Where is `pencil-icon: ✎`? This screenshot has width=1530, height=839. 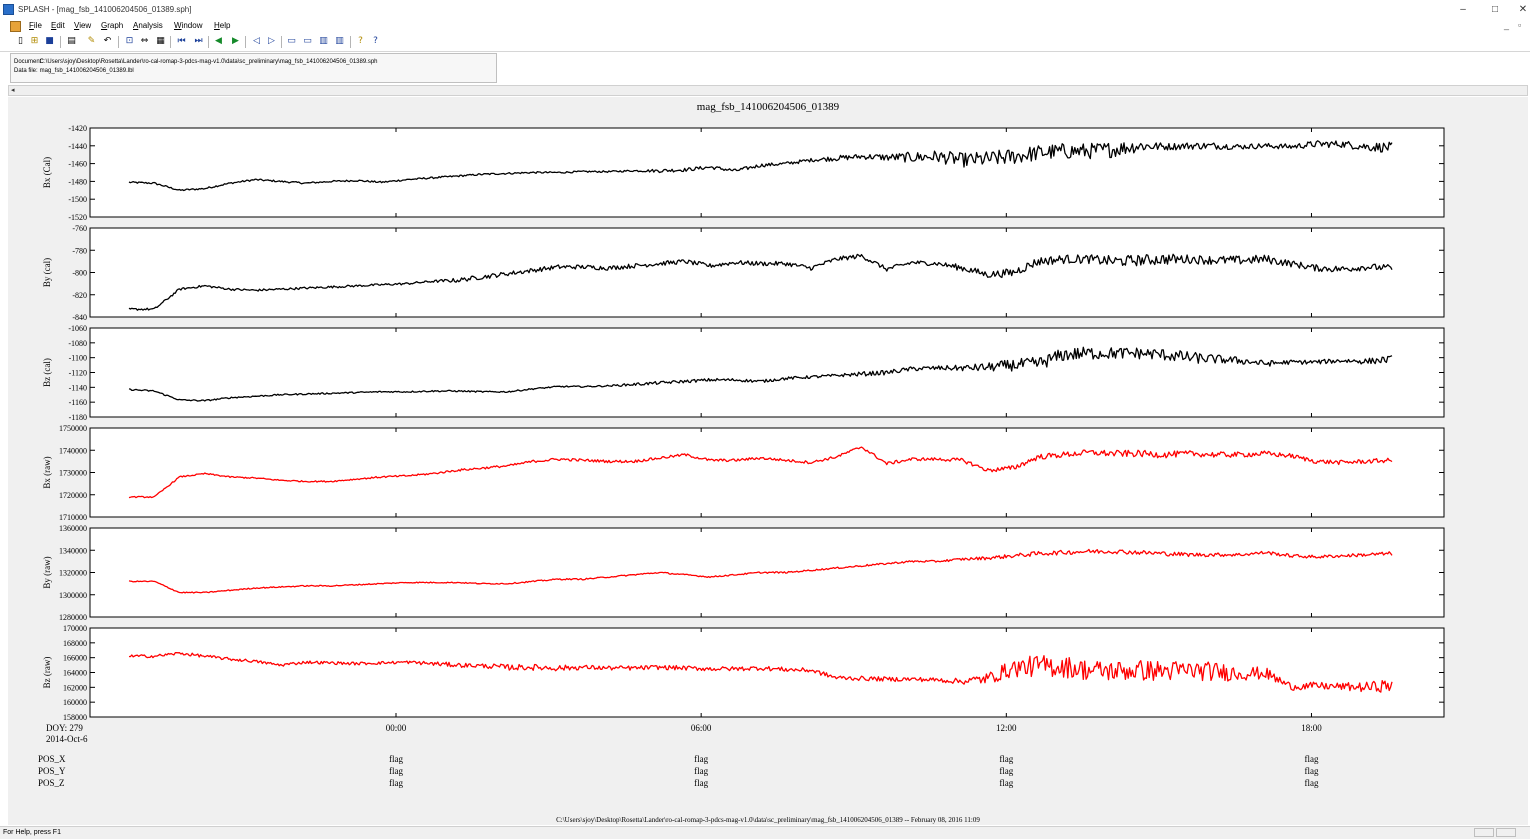
pencil-icon: ✎ is located at coordinates (91, 41).